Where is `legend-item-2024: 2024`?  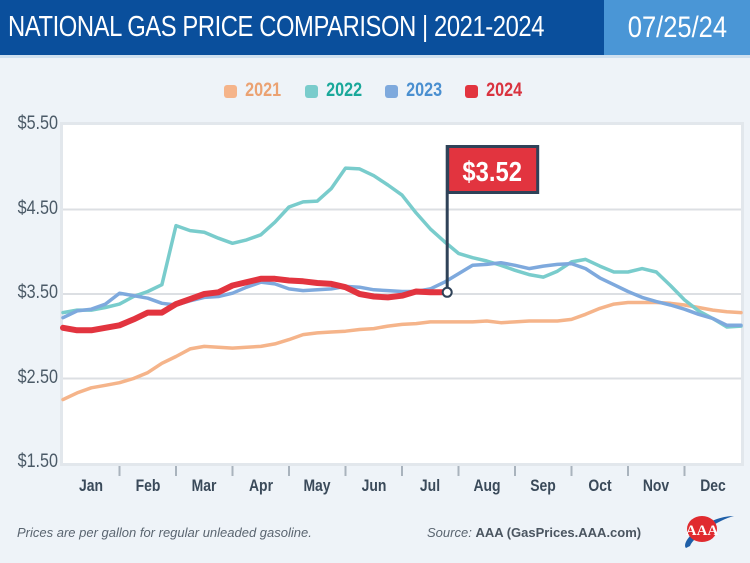
legend-item-2024: 2024 is located at coordinates (495, 91).